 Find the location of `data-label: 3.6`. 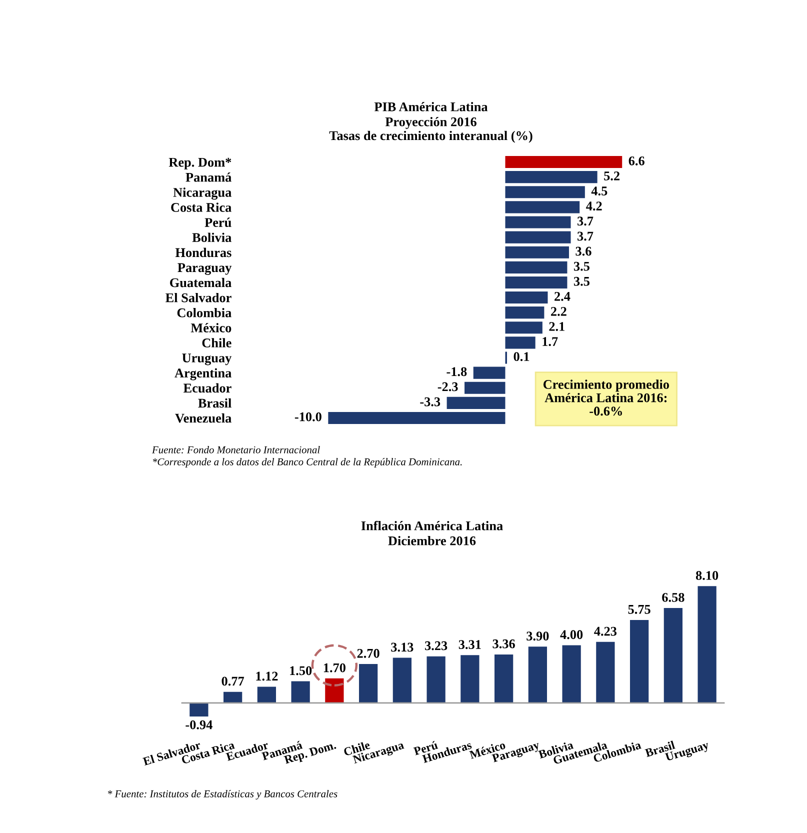

data-label: 3.6 is located at coordinates (584, 251).